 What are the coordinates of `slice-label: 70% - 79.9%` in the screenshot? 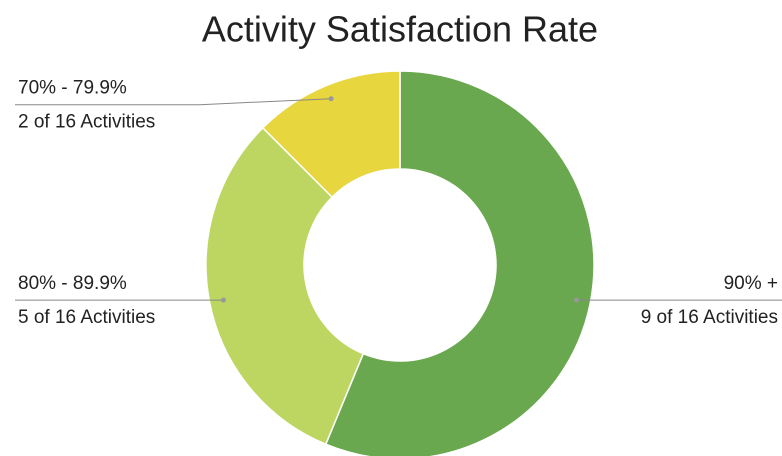 It's located at (72, 88).